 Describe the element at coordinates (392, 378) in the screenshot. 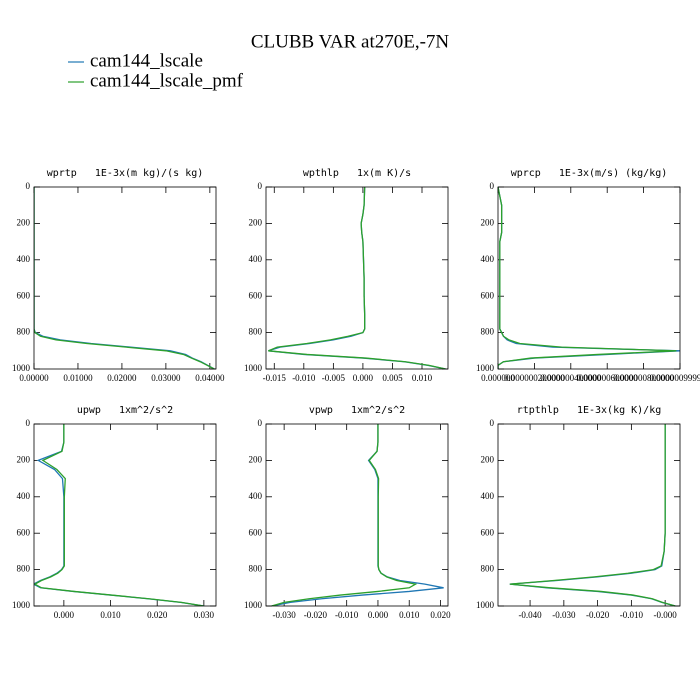

I see `x-tick-label: 0.005` at that location.